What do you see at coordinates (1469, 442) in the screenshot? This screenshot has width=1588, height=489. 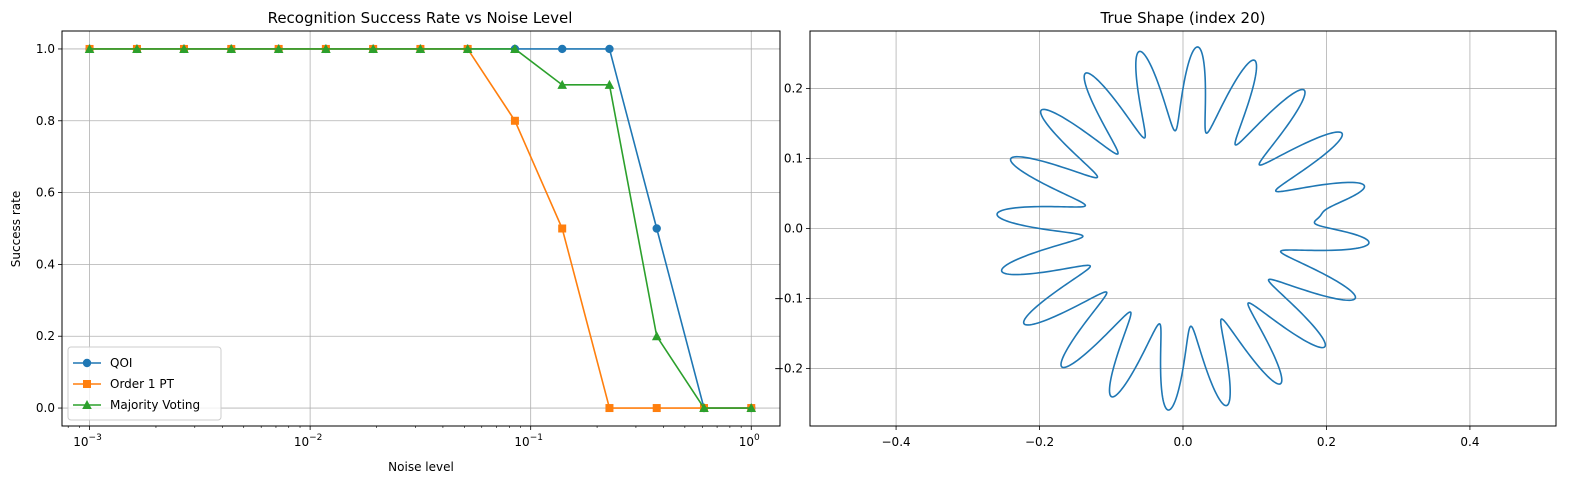 I see `x-tick-label: 0.4` at bounding box center [1469, 442].